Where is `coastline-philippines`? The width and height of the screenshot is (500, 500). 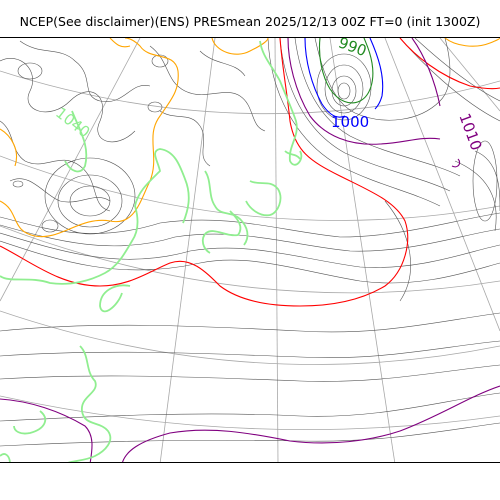
coastline-philippines is located at coordinates (5, 457).